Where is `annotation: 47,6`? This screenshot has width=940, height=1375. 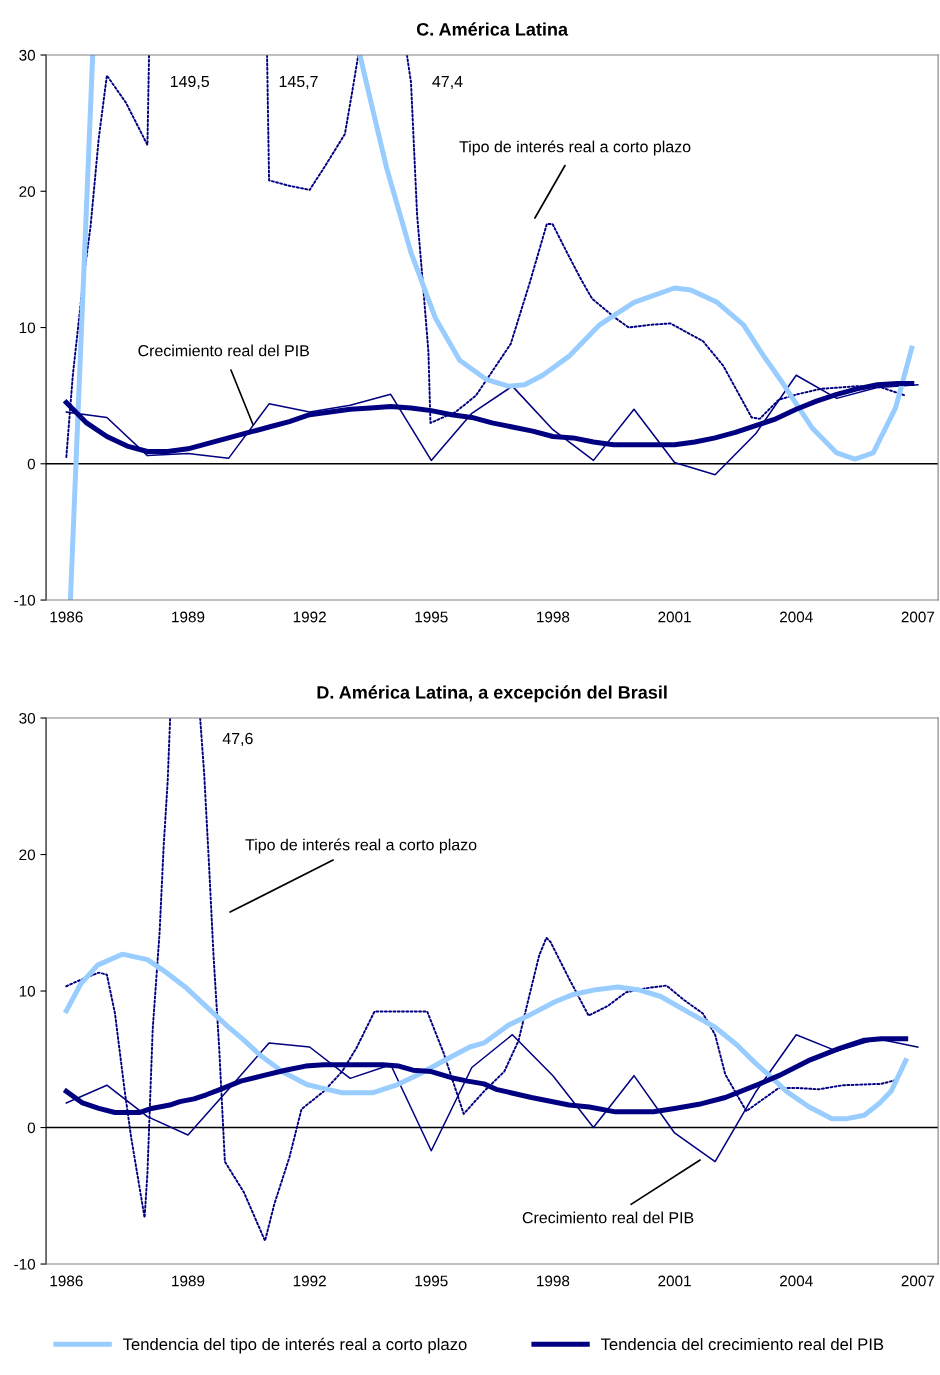 annotation: 47,6 is located at coordinates (237, 739).